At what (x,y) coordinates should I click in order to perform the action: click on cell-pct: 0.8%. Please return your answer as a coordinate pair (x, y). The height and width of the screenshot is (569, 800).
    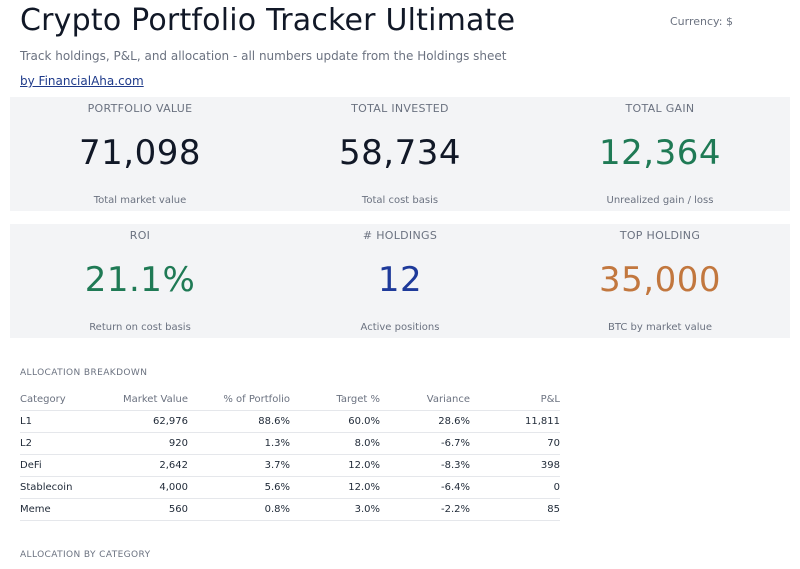
    Looking at the image, I should click on (239, 509).